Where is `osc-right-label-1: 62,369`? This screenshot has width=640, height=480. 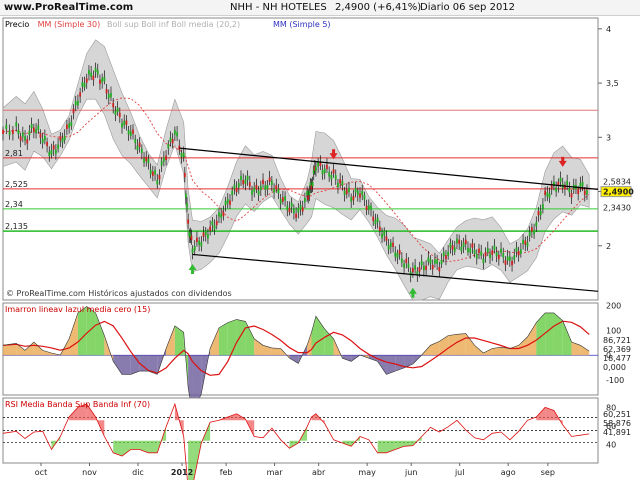 osc-right-label-1: 62,369 is located at coordinates (617, 349).